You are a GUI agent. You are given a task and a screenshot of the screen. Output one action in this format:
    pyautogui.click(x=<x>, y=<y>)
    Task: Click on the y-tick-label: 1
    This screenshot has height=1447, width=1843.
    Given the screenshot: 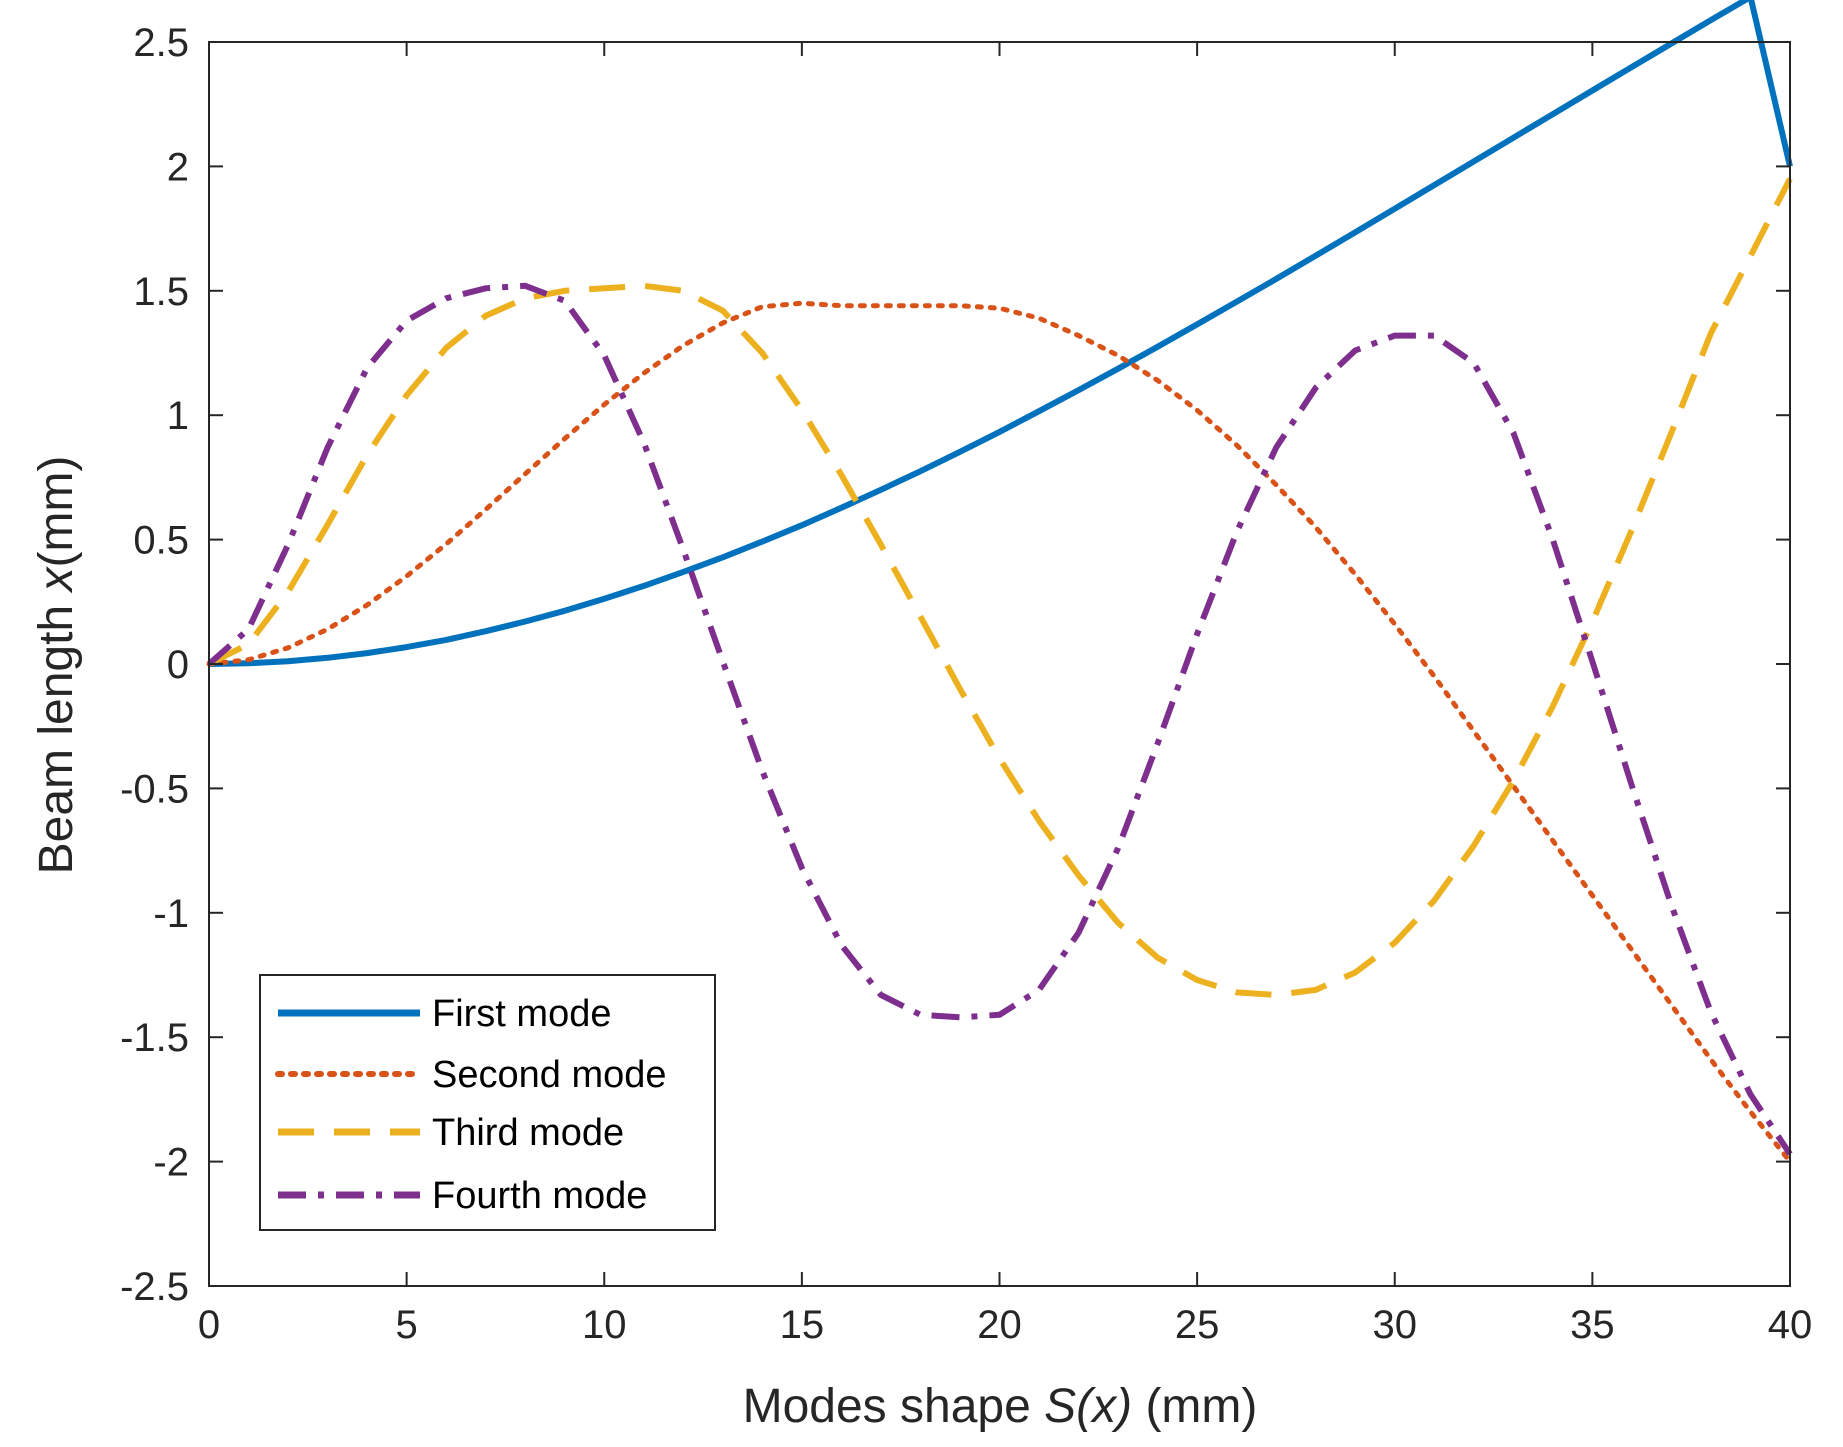 What is the action you would take?
    pyautogui.click(x=178, y=416)
    